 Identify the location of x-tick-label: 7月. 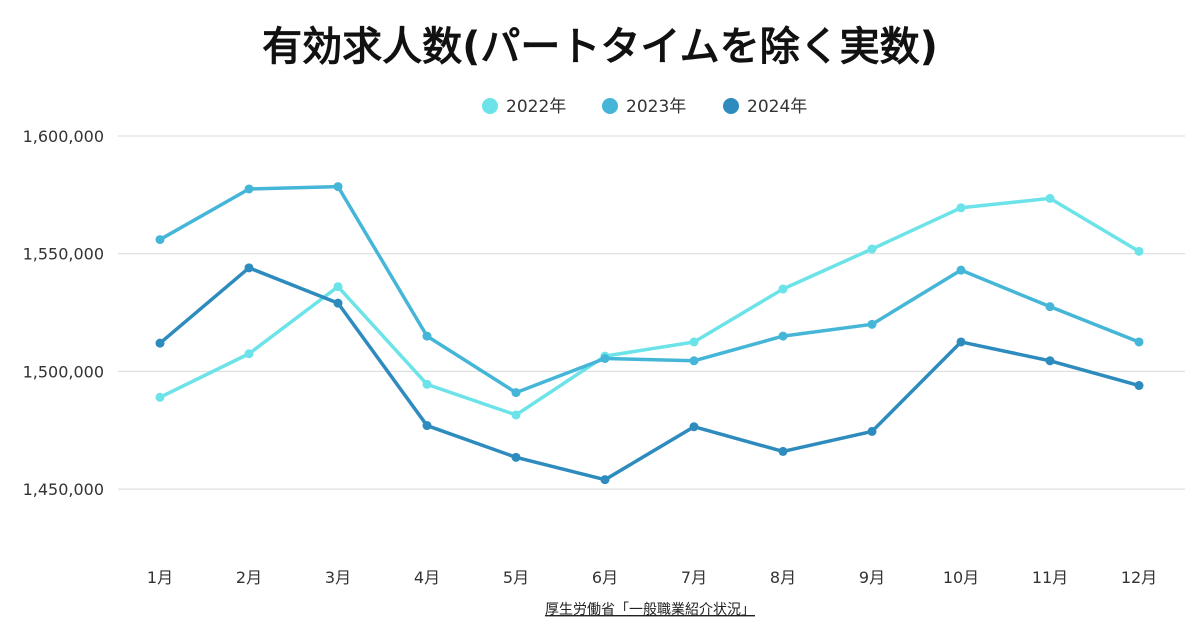
(694, 577).